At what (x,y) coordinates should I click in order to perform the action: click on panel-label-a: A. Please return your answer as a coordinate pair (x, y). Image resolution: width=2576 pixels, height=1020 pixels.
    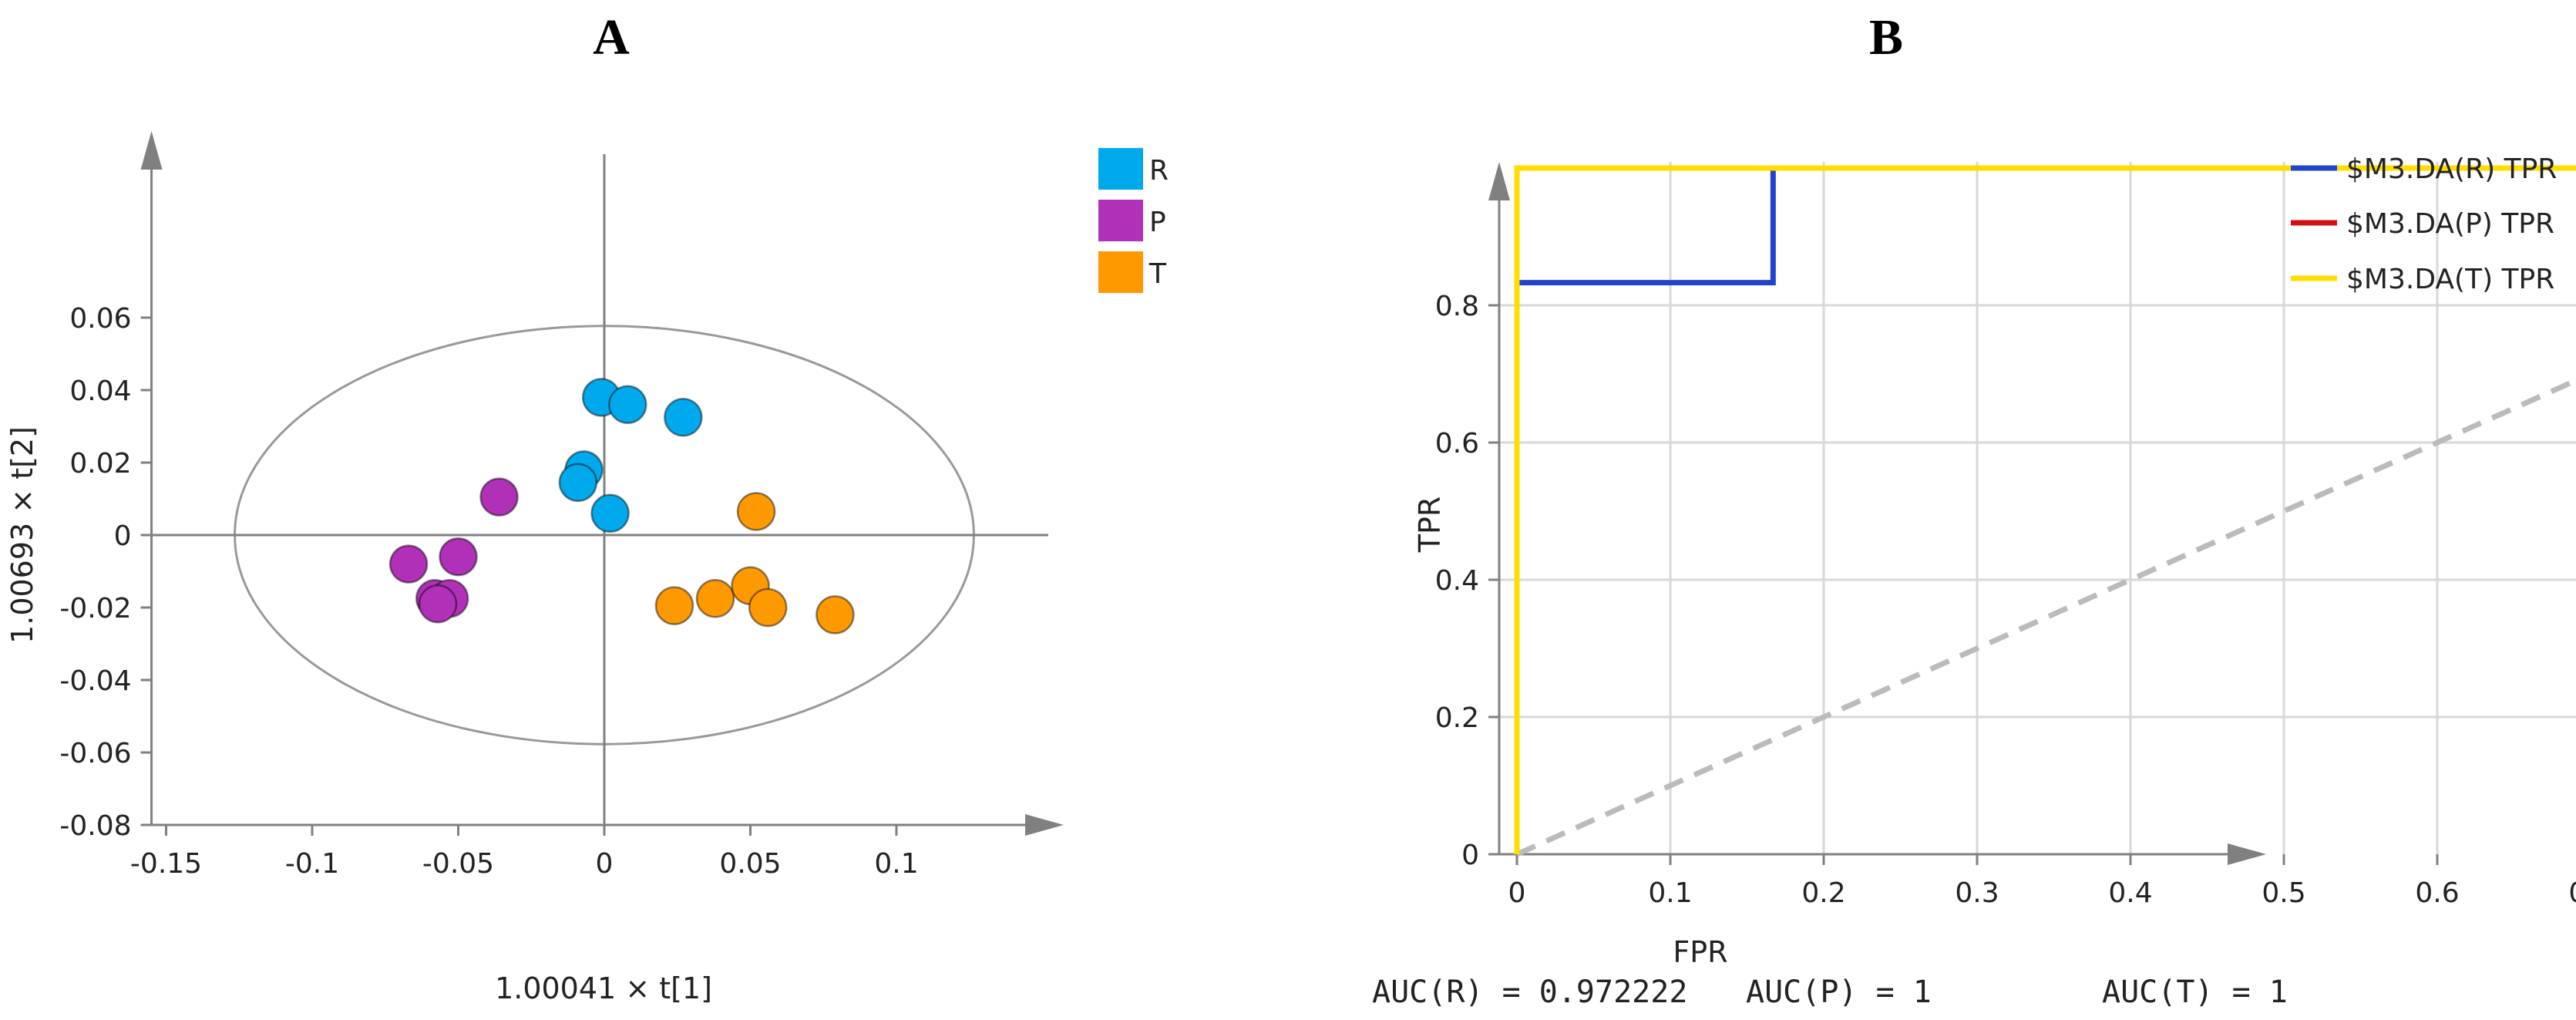
    Looking at the image, I should click on (611, 37).